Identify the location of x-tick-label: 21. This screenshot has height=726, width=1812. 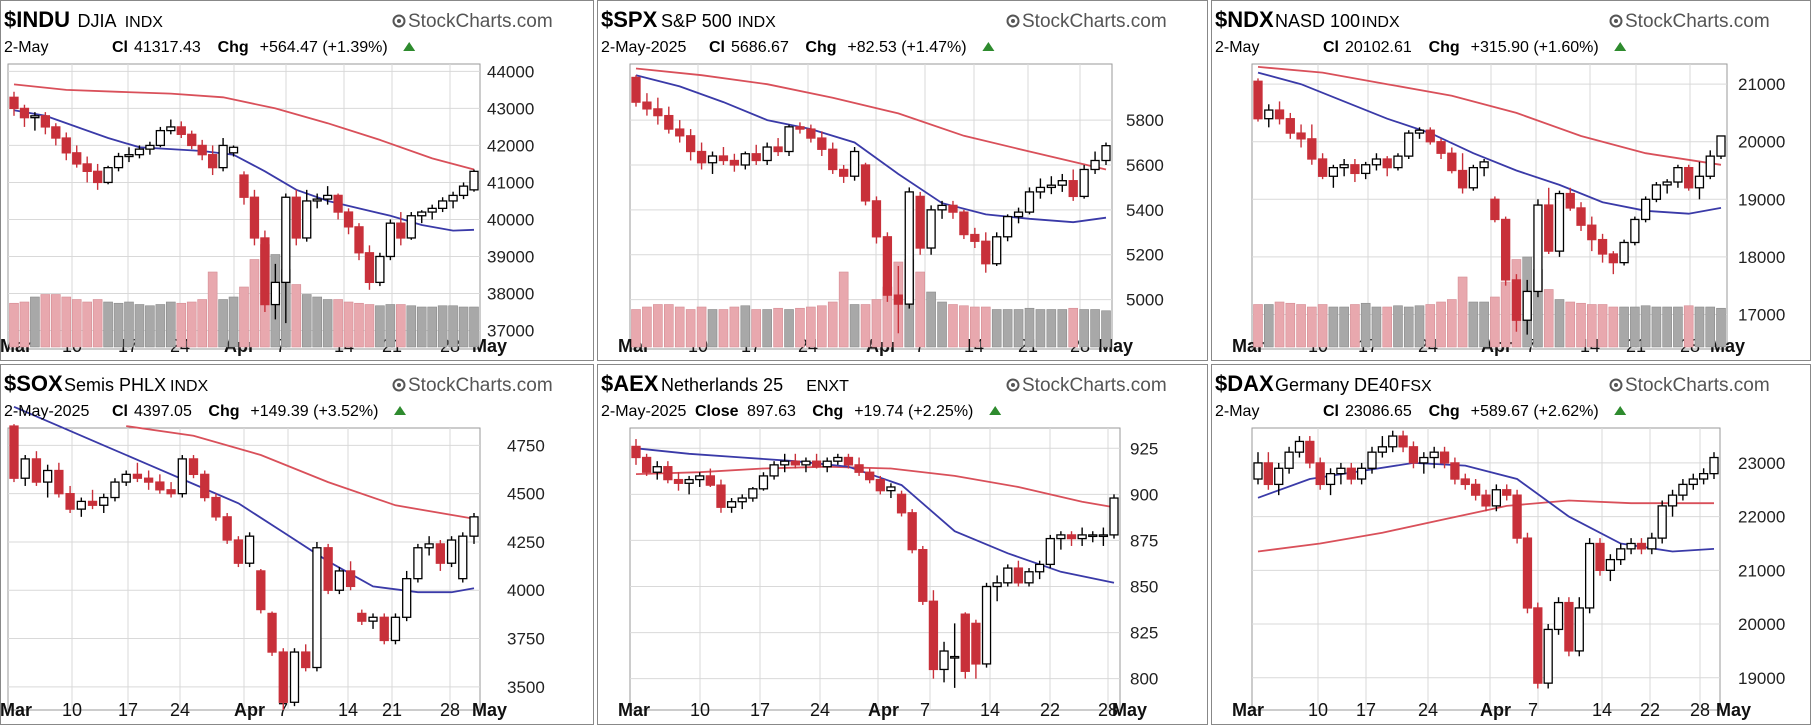
(392, 710).